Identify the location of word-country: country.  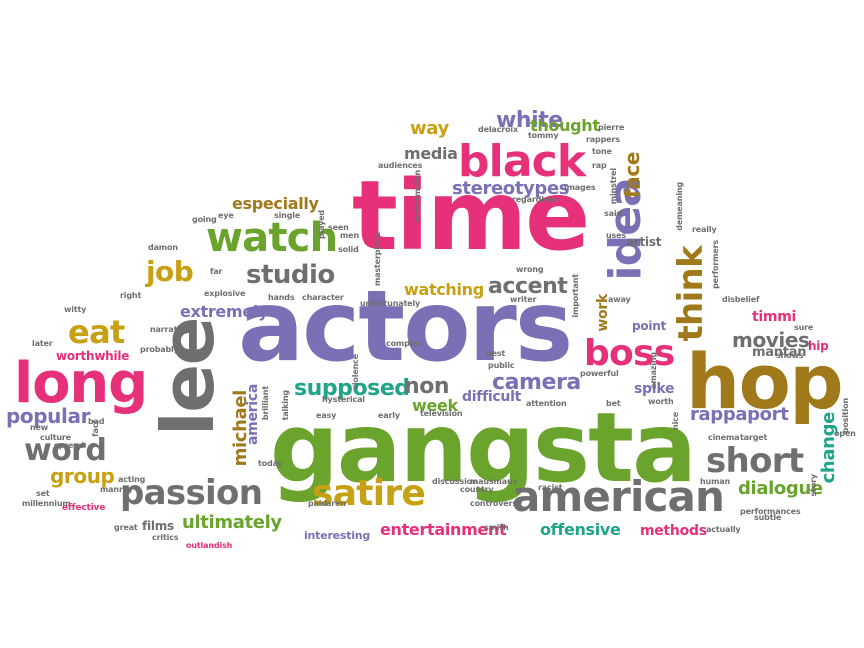
(477, 489).